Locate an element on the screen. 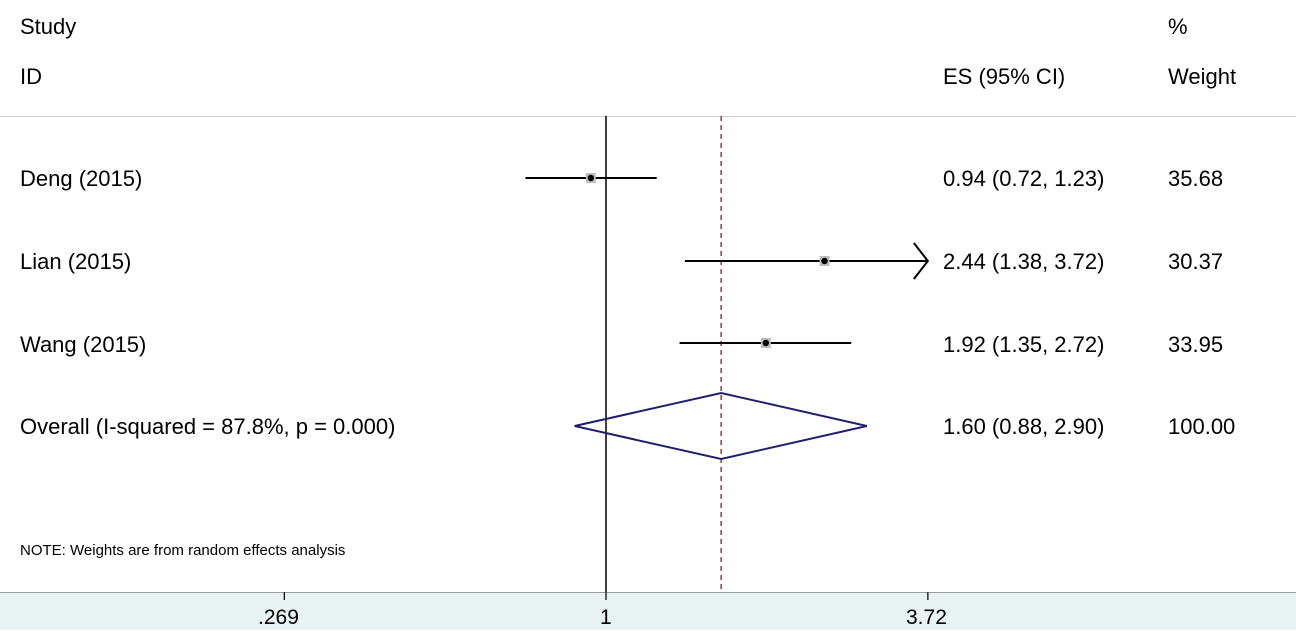 The width and height of the screenshot is (1296, 631). axis-band is located at coordinates (648, 611).